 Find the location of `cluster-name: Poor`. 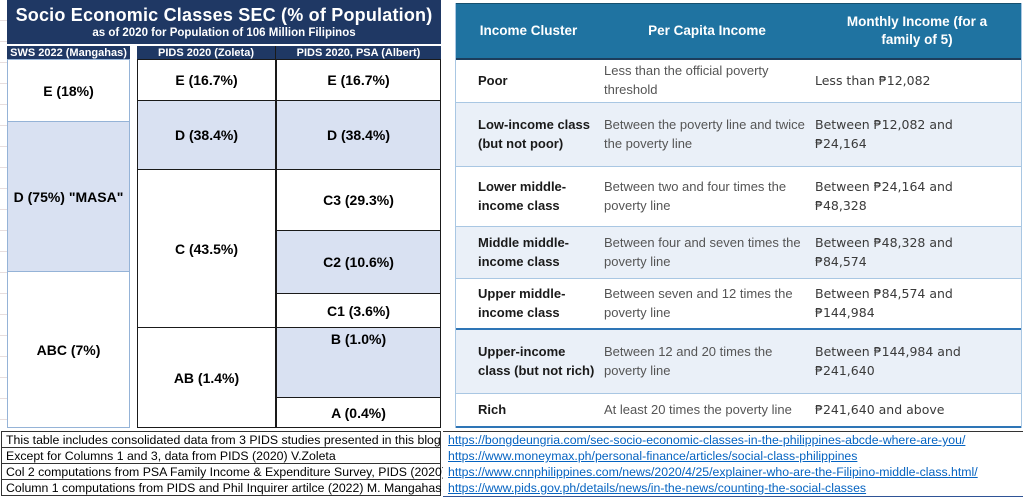

cluster-name: Poor is located at coordinates (493, 80).